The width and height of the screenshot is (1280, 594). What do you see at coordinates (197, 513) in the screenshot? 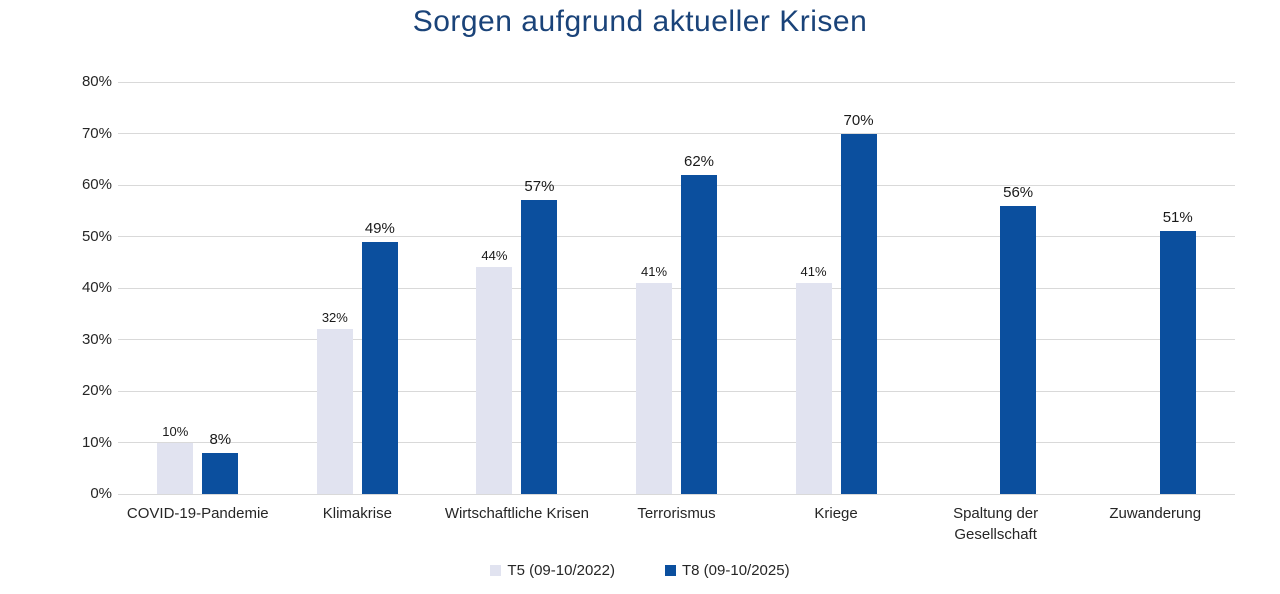
I see `category-label: COVID-19-Pandemie` at bounding box center [197, 513].